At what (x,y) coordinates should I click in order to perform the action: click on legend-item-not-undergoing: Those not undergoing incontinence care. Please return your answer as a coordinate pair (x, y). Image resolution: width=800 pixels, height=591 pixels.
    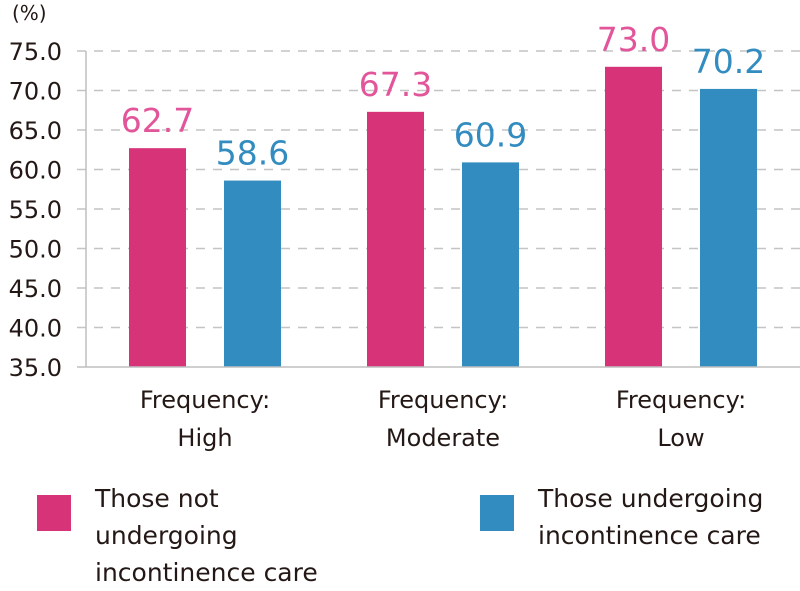
    Looking at the image, I should click on (201, 535).